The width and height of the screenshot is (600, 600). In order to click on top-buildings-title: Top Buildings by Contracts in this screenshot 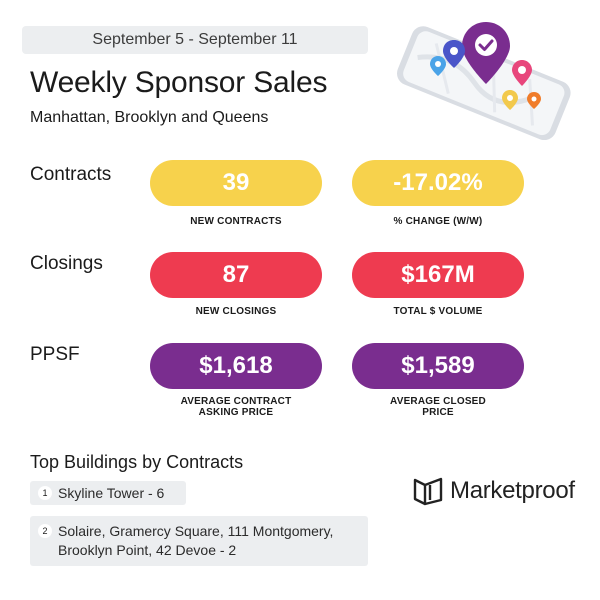, I will do `click(137, 462)`.